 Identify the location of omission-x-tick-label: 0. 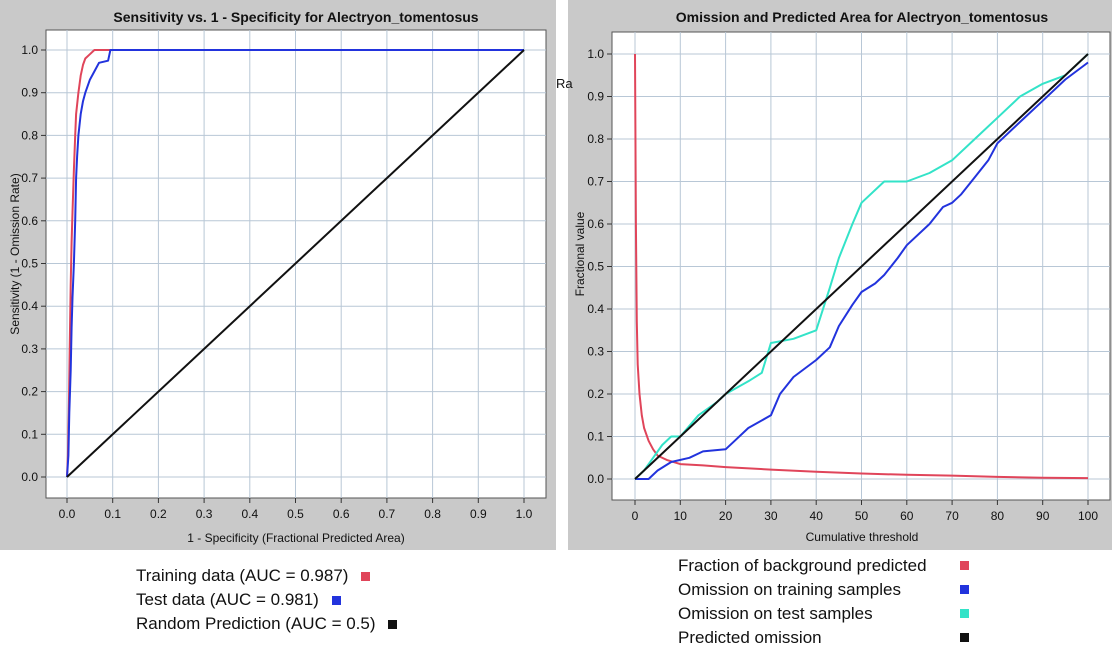
(635, 516).